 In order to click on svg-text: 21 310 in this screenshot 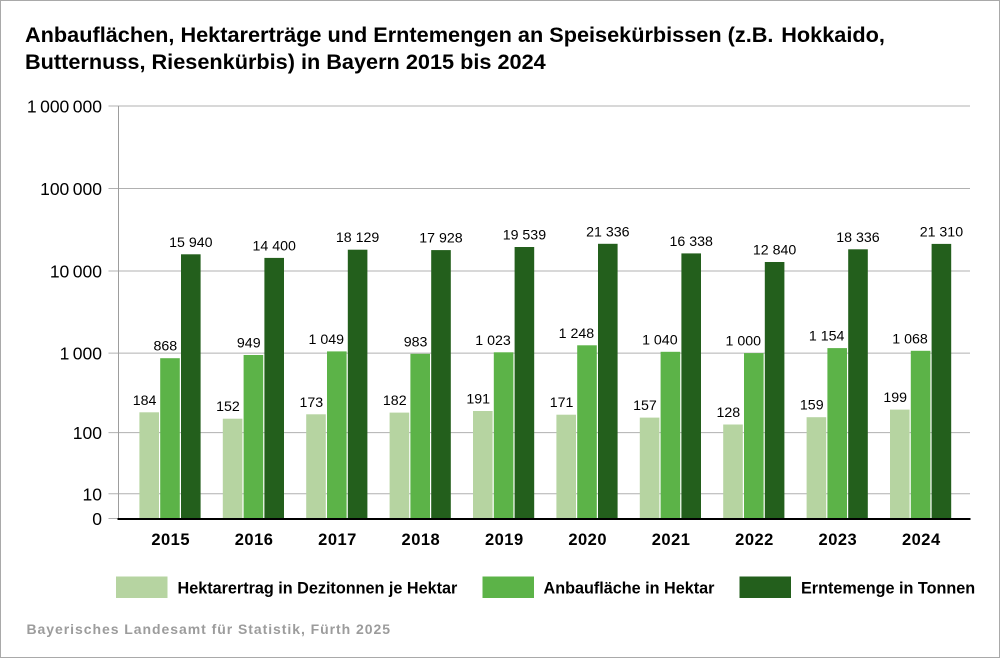, I will do `click(942, 232)`.